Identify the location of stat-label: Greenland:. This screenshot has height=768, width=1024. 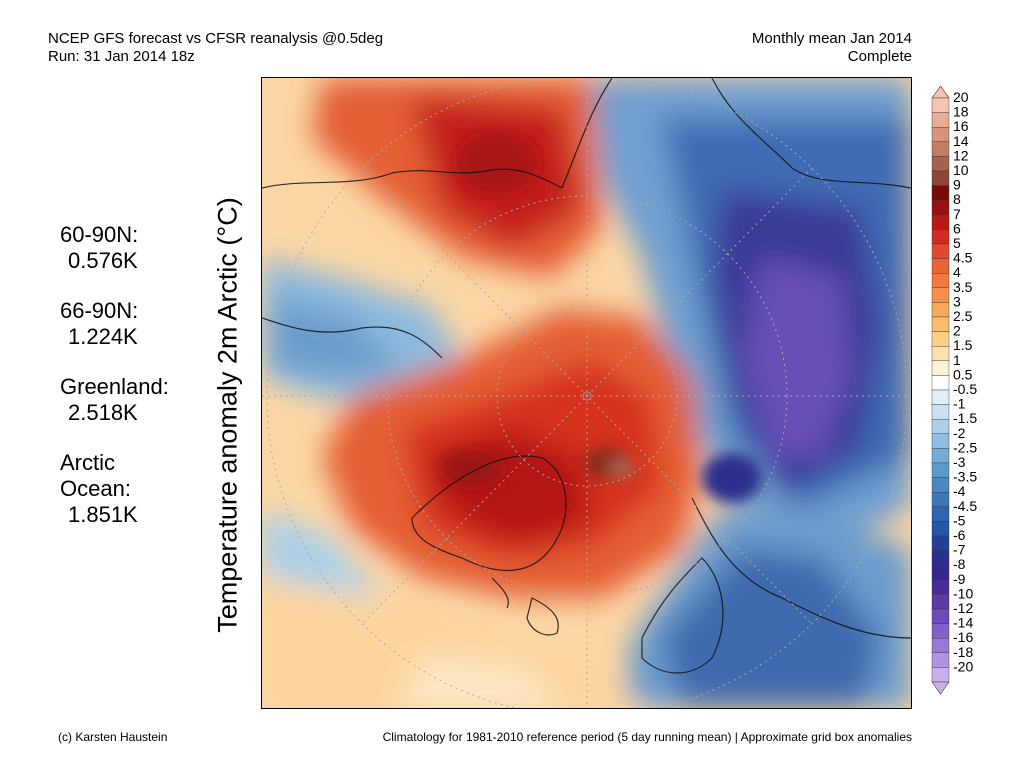
(114, 386).